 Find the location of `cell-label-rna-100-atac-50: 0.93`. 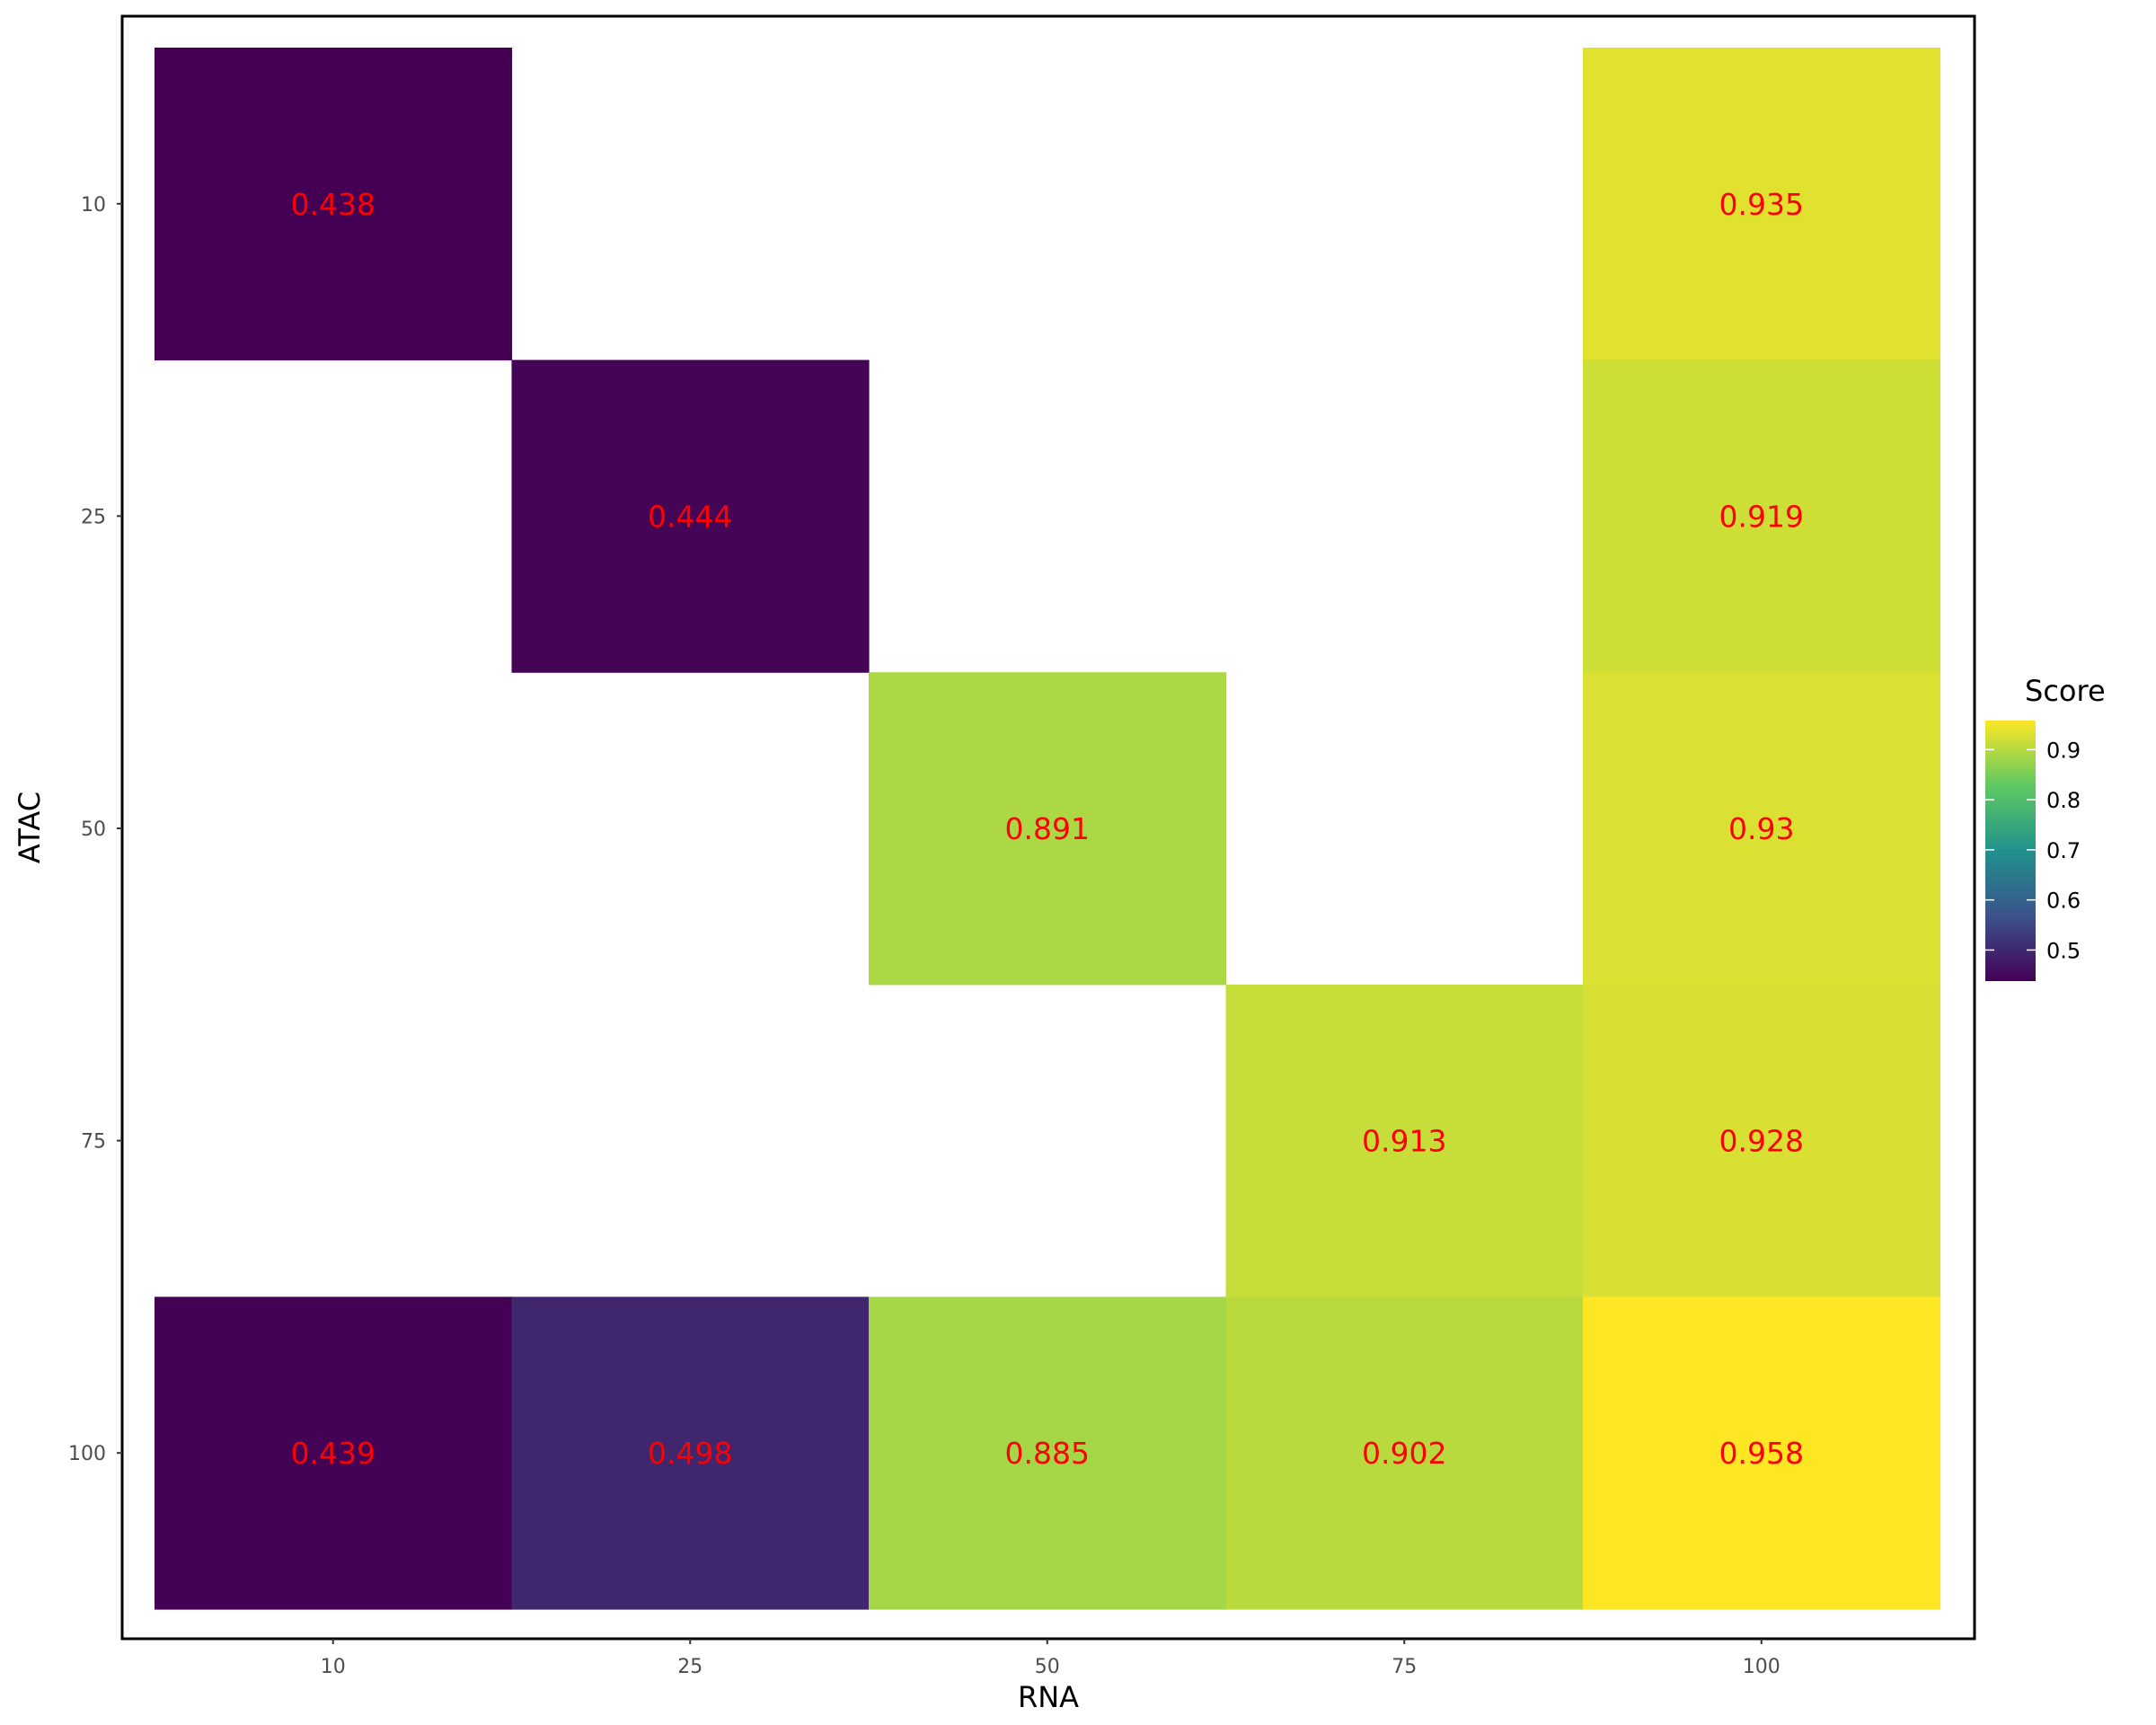

cell-label-rna-100-atac-50: 0.93 is located at coordinates (1761, 828).